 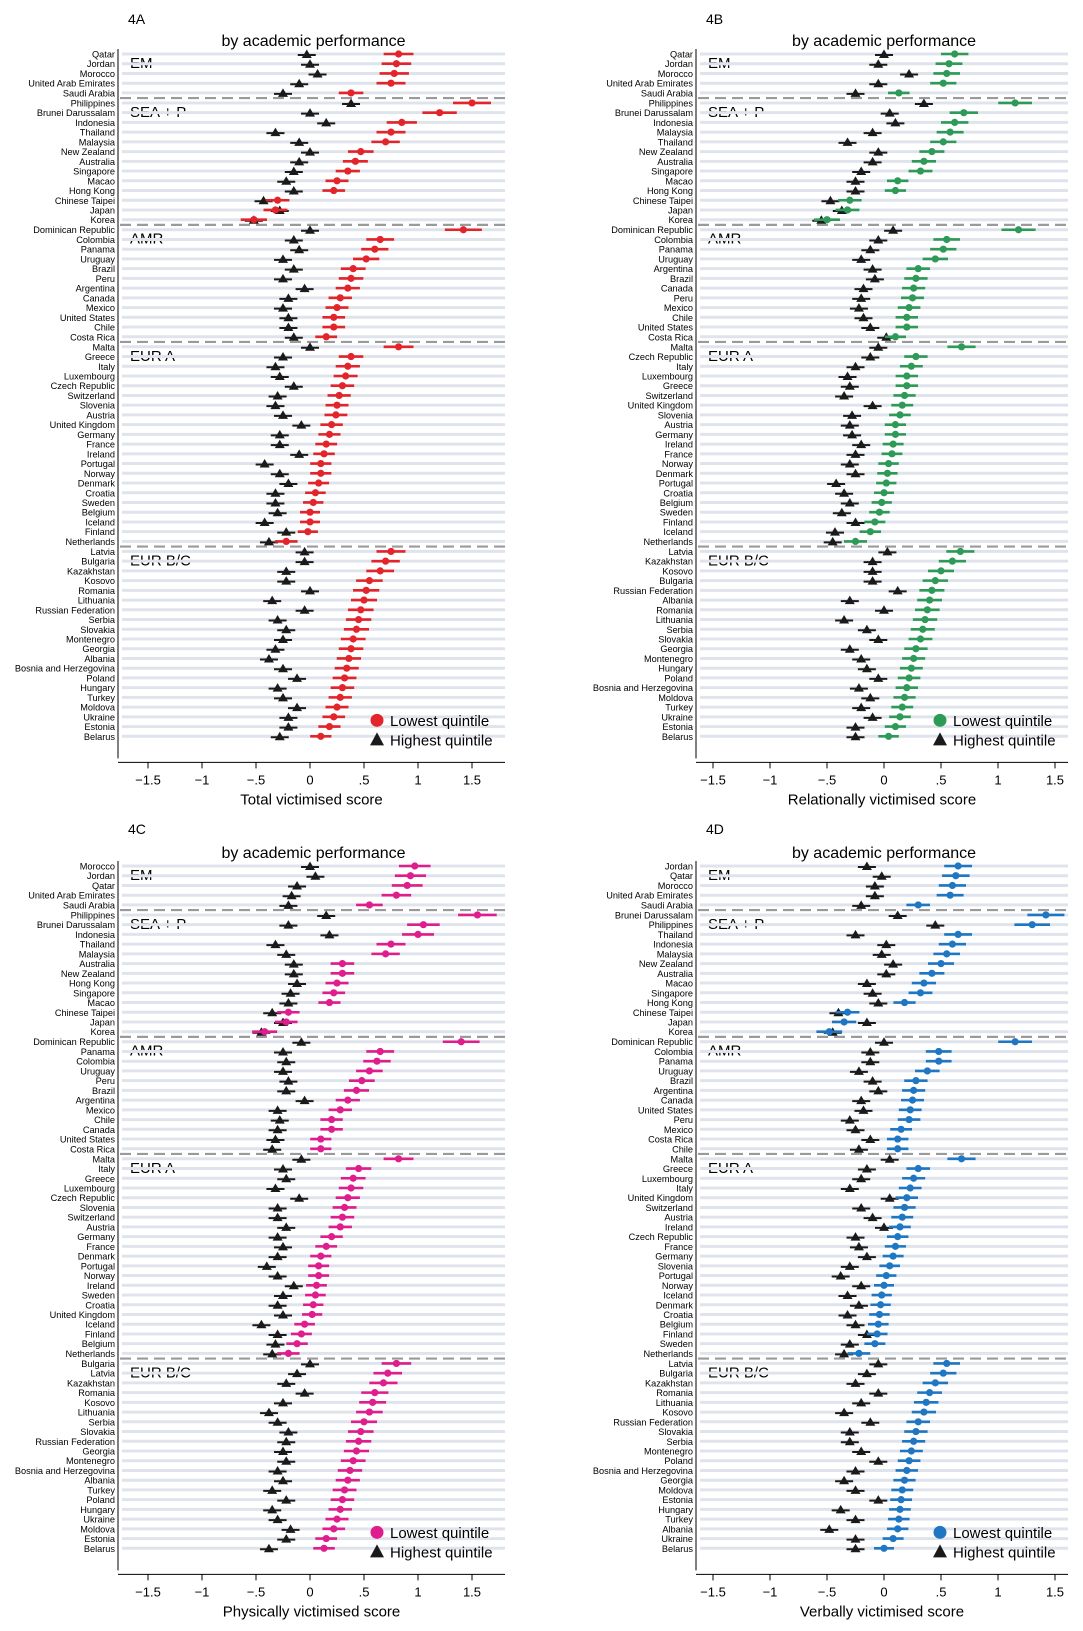 I want to click on country-label: Turkey, so click(x=101, y=1490).